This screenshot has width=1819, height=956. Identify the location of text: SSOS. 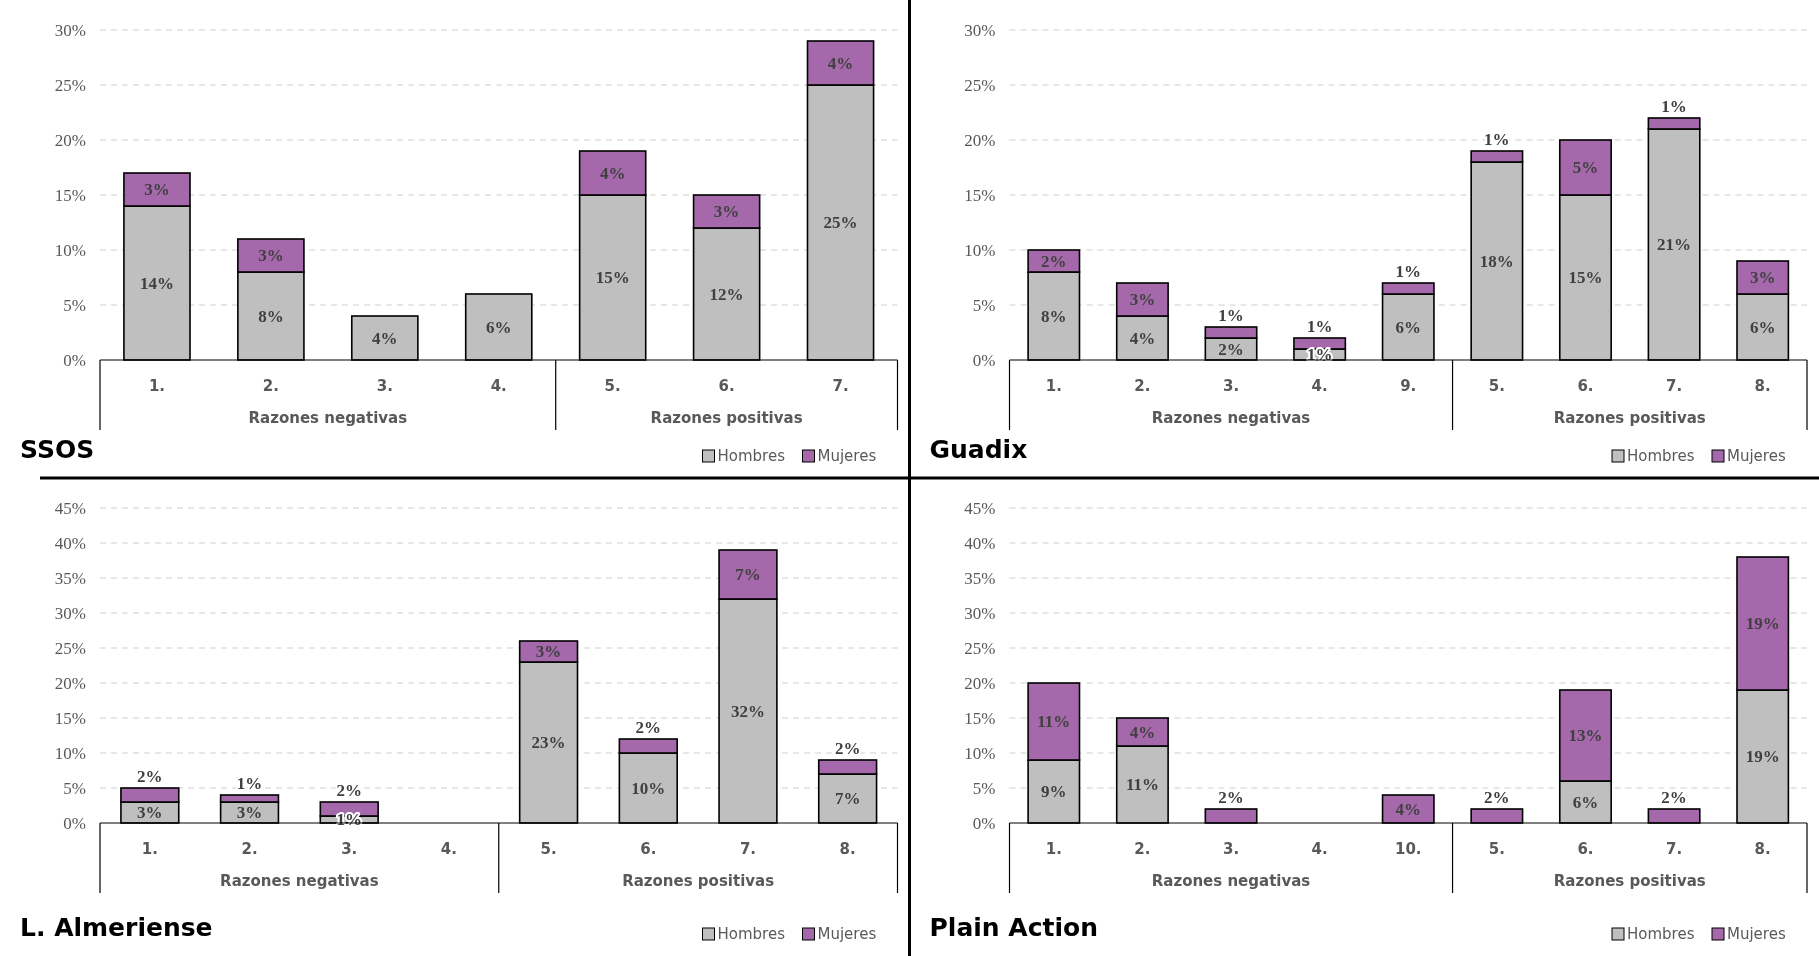
(57, 449).